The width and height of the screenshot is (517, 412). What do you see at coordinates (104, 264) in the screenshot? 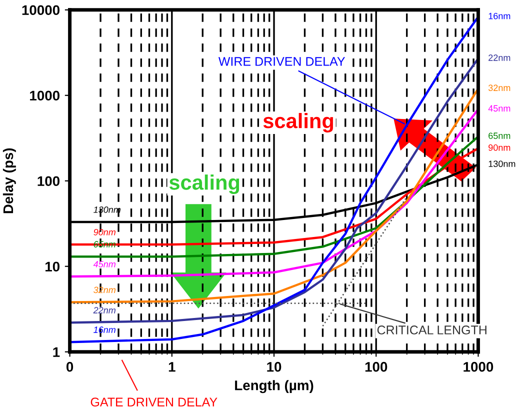
I see `series-label: 45nm` at bounding box center [104, 264].